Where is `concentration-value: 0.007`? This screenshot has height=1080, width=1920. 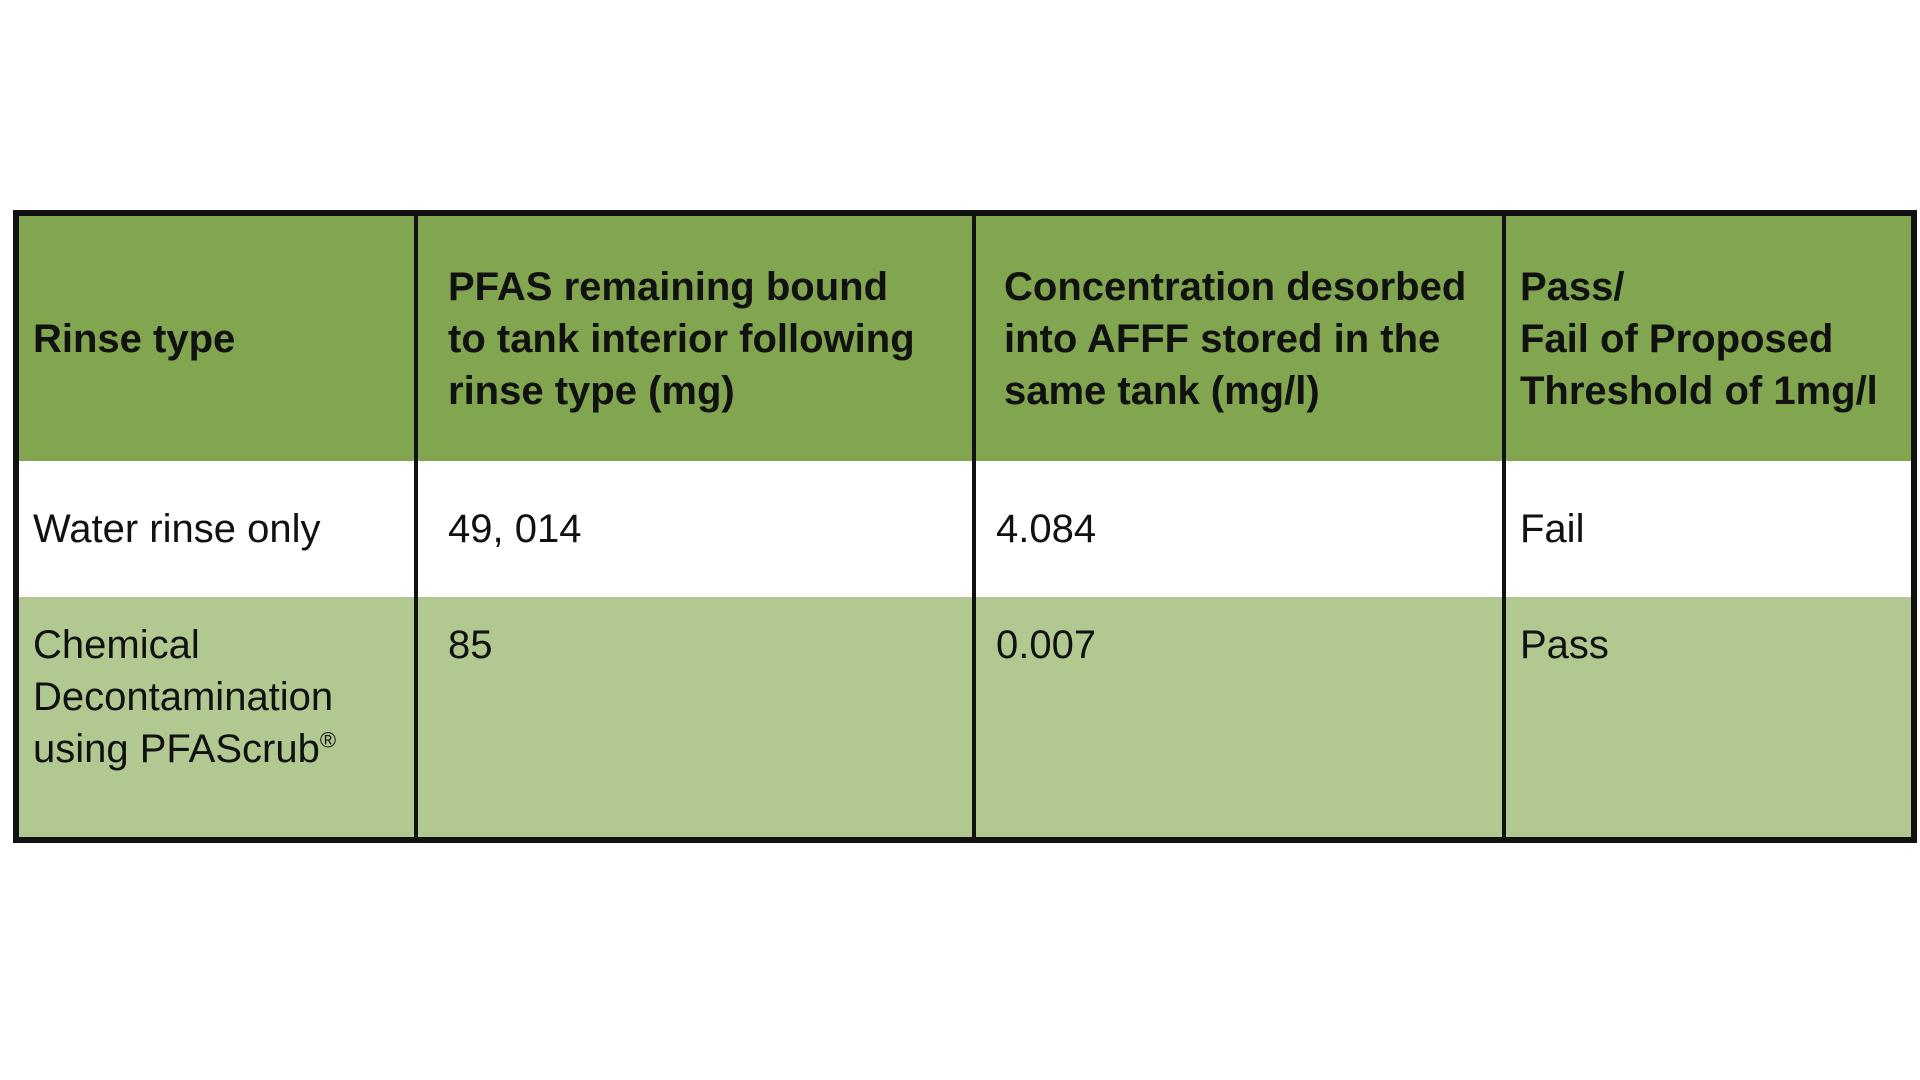
concentration-value: 0.007 is located at coordinates (1046, 645).